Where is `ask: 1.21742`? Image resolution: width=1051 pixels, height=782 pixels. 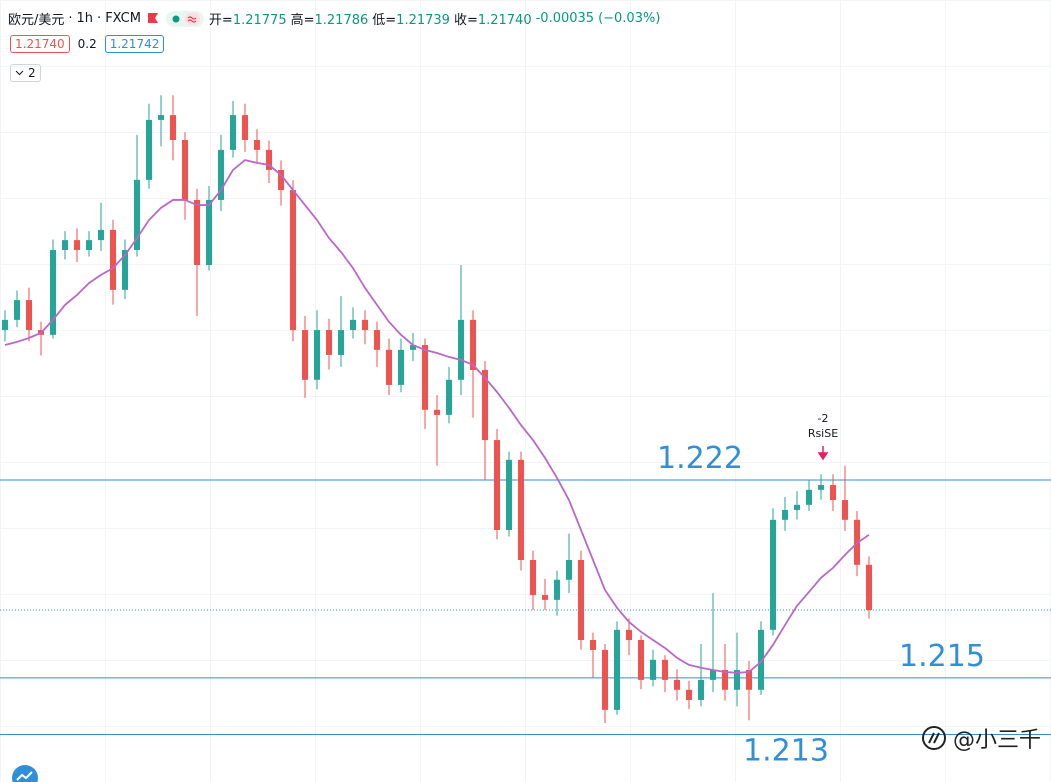
ask: 1.21742 is located at coordinates (134, 44).